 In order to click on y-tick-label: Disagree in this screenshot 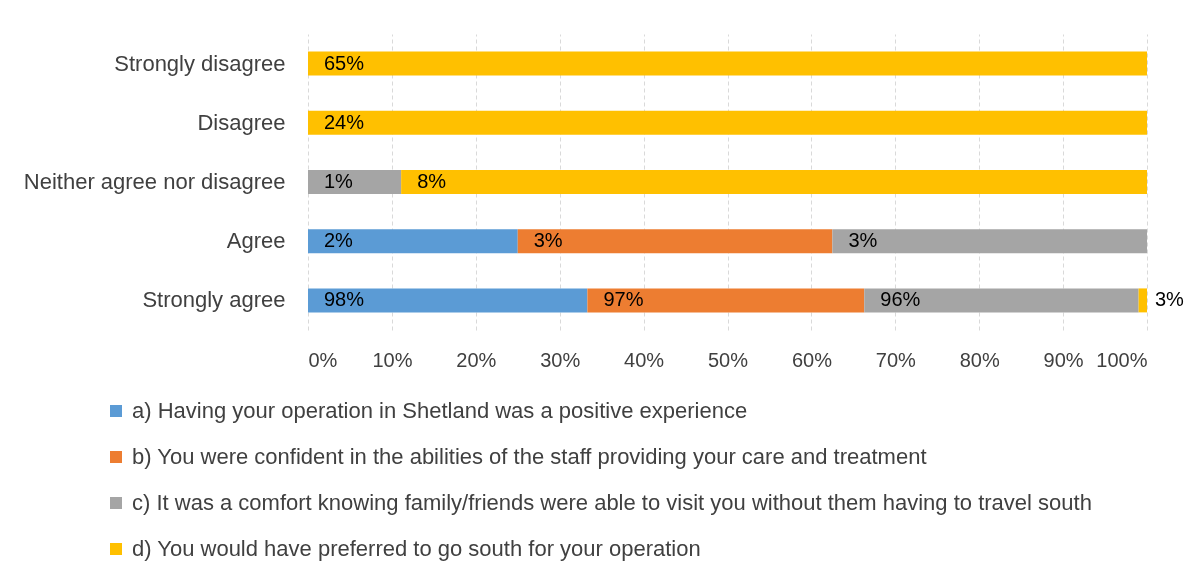, I will do `click(241, 122)`.